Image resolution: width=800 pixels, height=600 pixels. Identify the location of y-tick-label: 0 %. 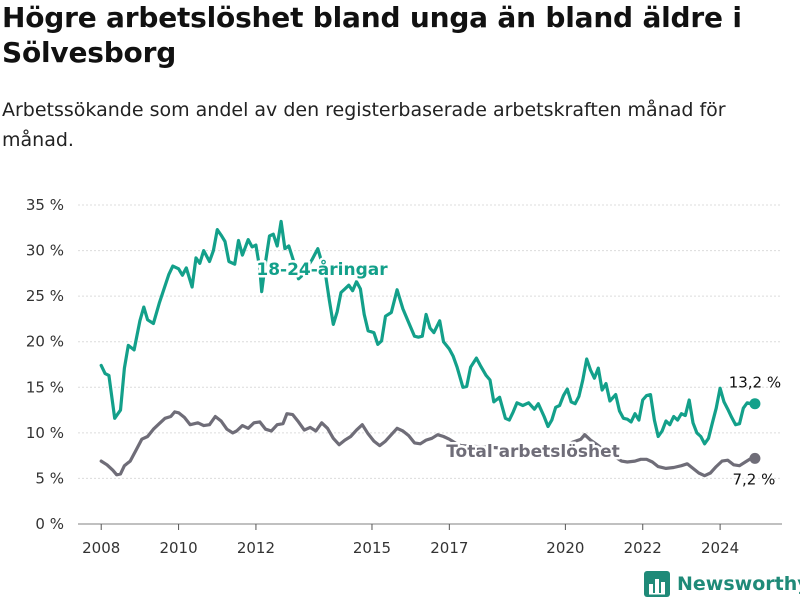
(49, 524).